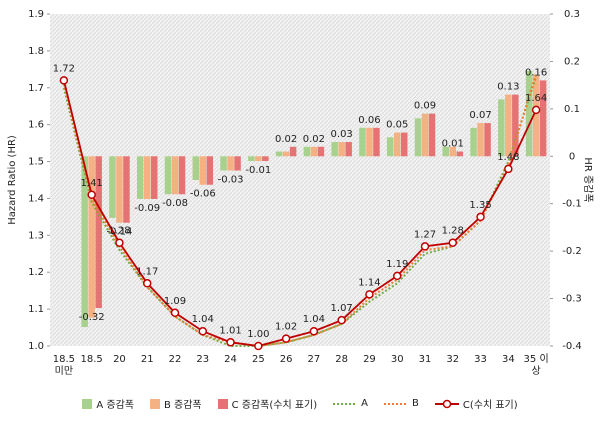  What do you see at coordinates (453, 359) in the screenshot?
I see `x-tick-label: 32` at bounding box center [453, 359].